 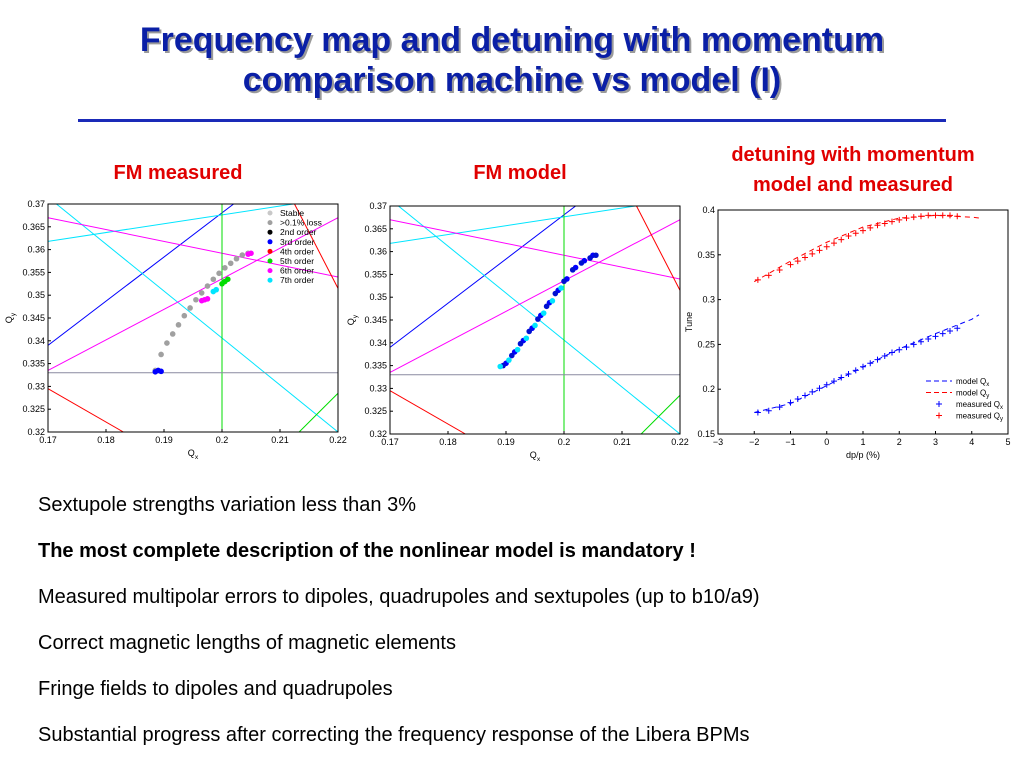 I want to click on y-tick-label: 0.345, so click(x=375, y=320).